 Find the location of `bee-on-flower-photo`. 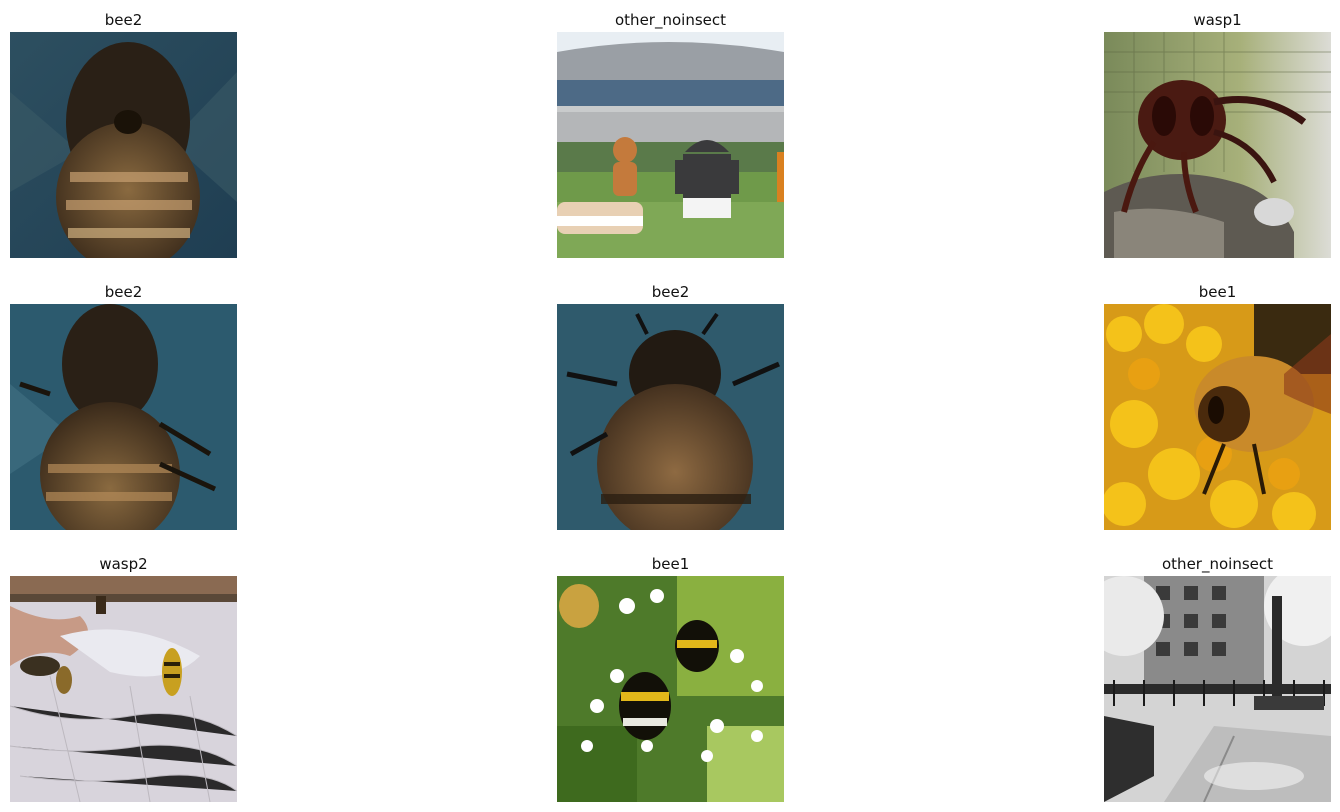

bee-on-flower-photo is located at coordinates (1217, 417).